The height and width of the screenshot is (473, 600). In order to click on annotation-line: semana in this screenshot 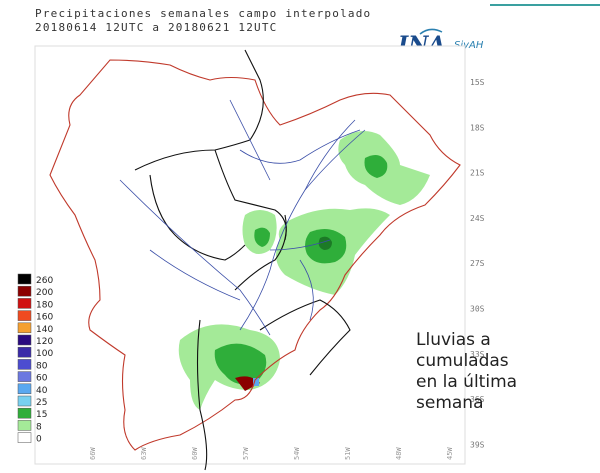, I will do `click(450, 403)`.